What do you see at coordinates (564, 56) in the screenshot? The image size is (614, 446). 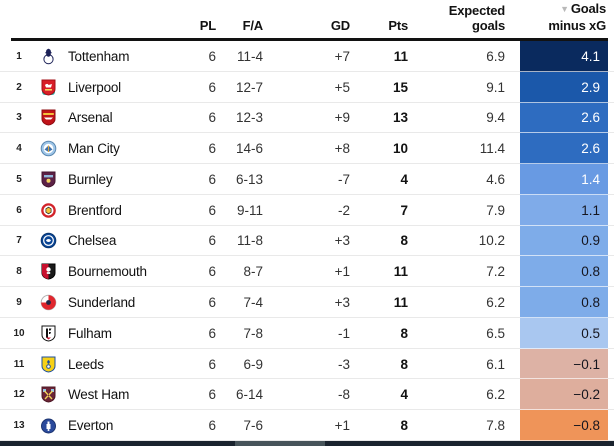 I see `goals-minus-xg-value: 4.1` at bounding box center [564, 56].